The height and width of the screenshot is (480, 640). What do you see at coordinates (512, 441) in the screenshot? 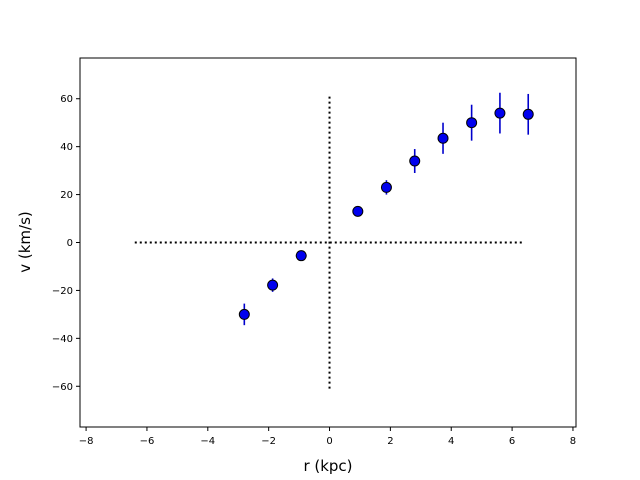
I see `x-tick-label: 6` at bounding box center [512, 441].